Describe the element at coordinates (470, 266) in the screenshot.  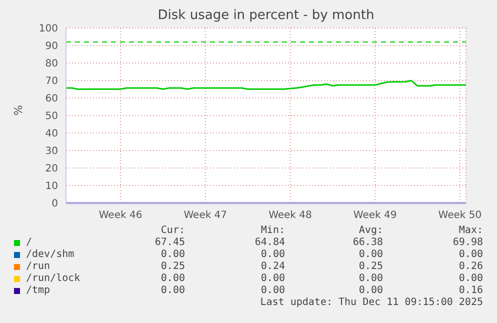
I see `text: 0.26` at that location.